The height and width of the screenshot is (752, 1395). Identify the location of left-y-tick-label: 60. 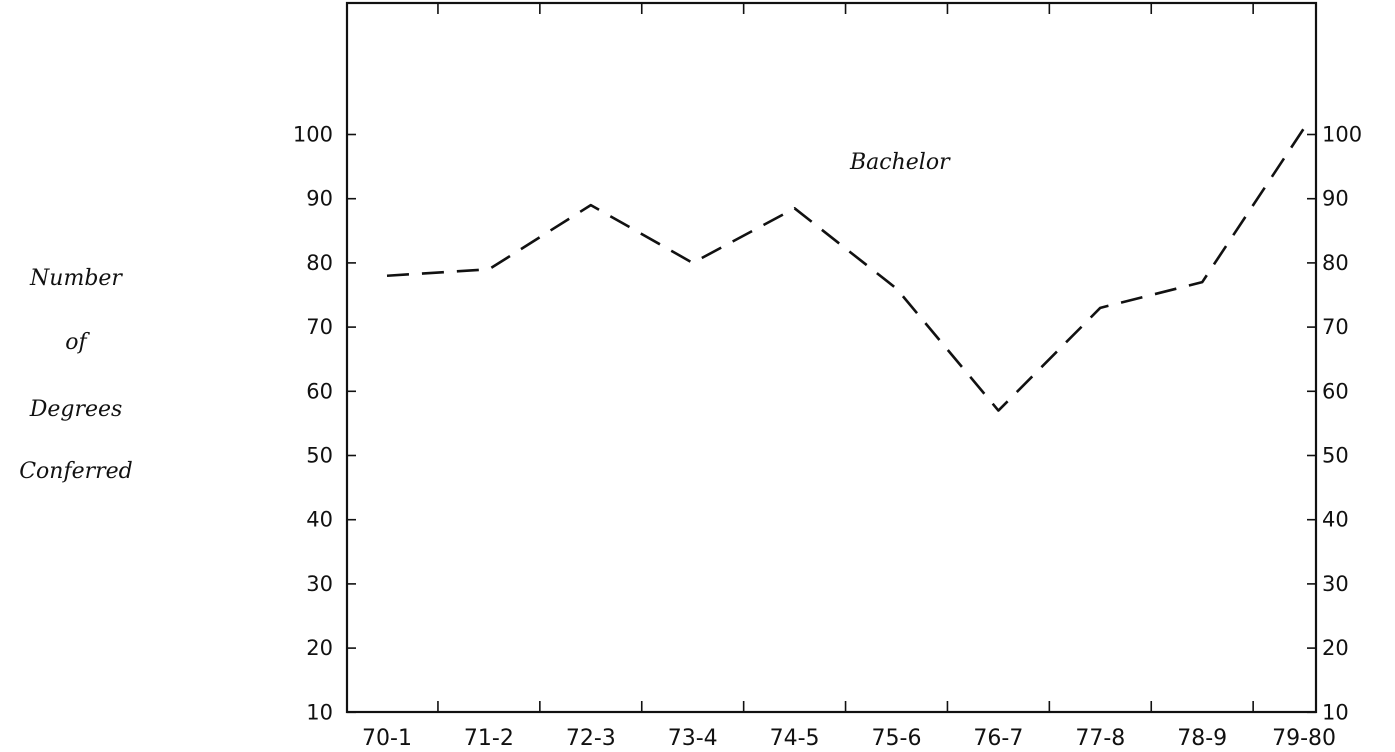
(319, 391).